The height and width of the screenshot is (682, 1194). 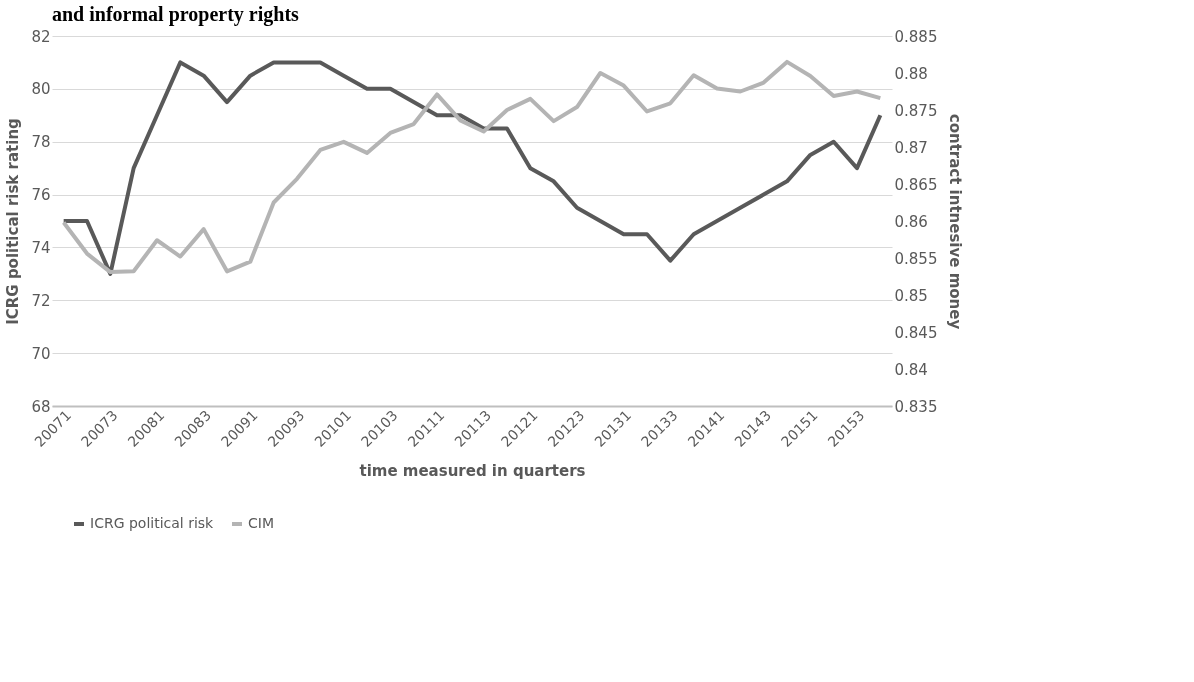 I want to click on y2-tick-label: 0.885, so click(x=916, y=36).